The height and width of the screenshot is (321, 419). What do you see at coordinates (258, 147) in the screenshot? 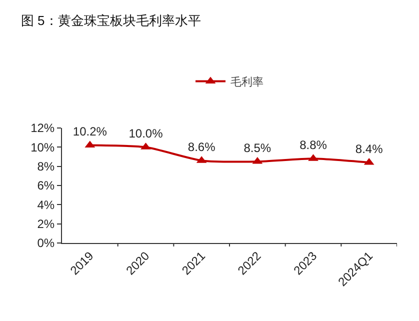
I see `data-label: 8.5%` at bounding box center [258, 147].